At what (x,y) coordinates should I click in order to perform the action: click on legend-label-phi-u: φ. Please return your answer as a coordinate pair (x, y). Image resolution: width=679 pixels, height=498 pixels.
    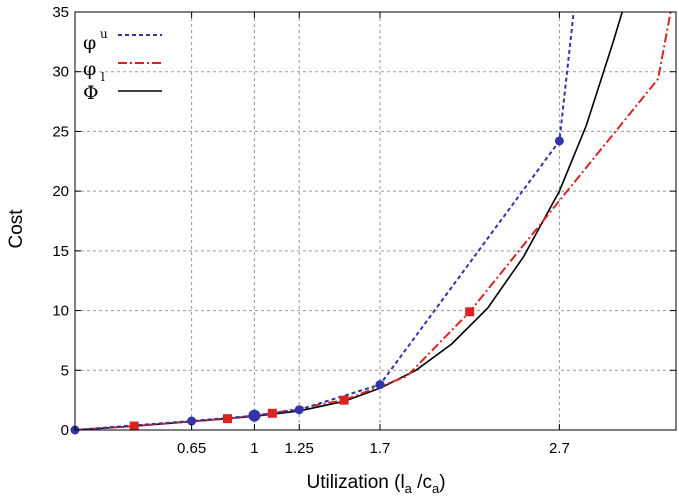
    Looking at the image, I should click on (89, 43).